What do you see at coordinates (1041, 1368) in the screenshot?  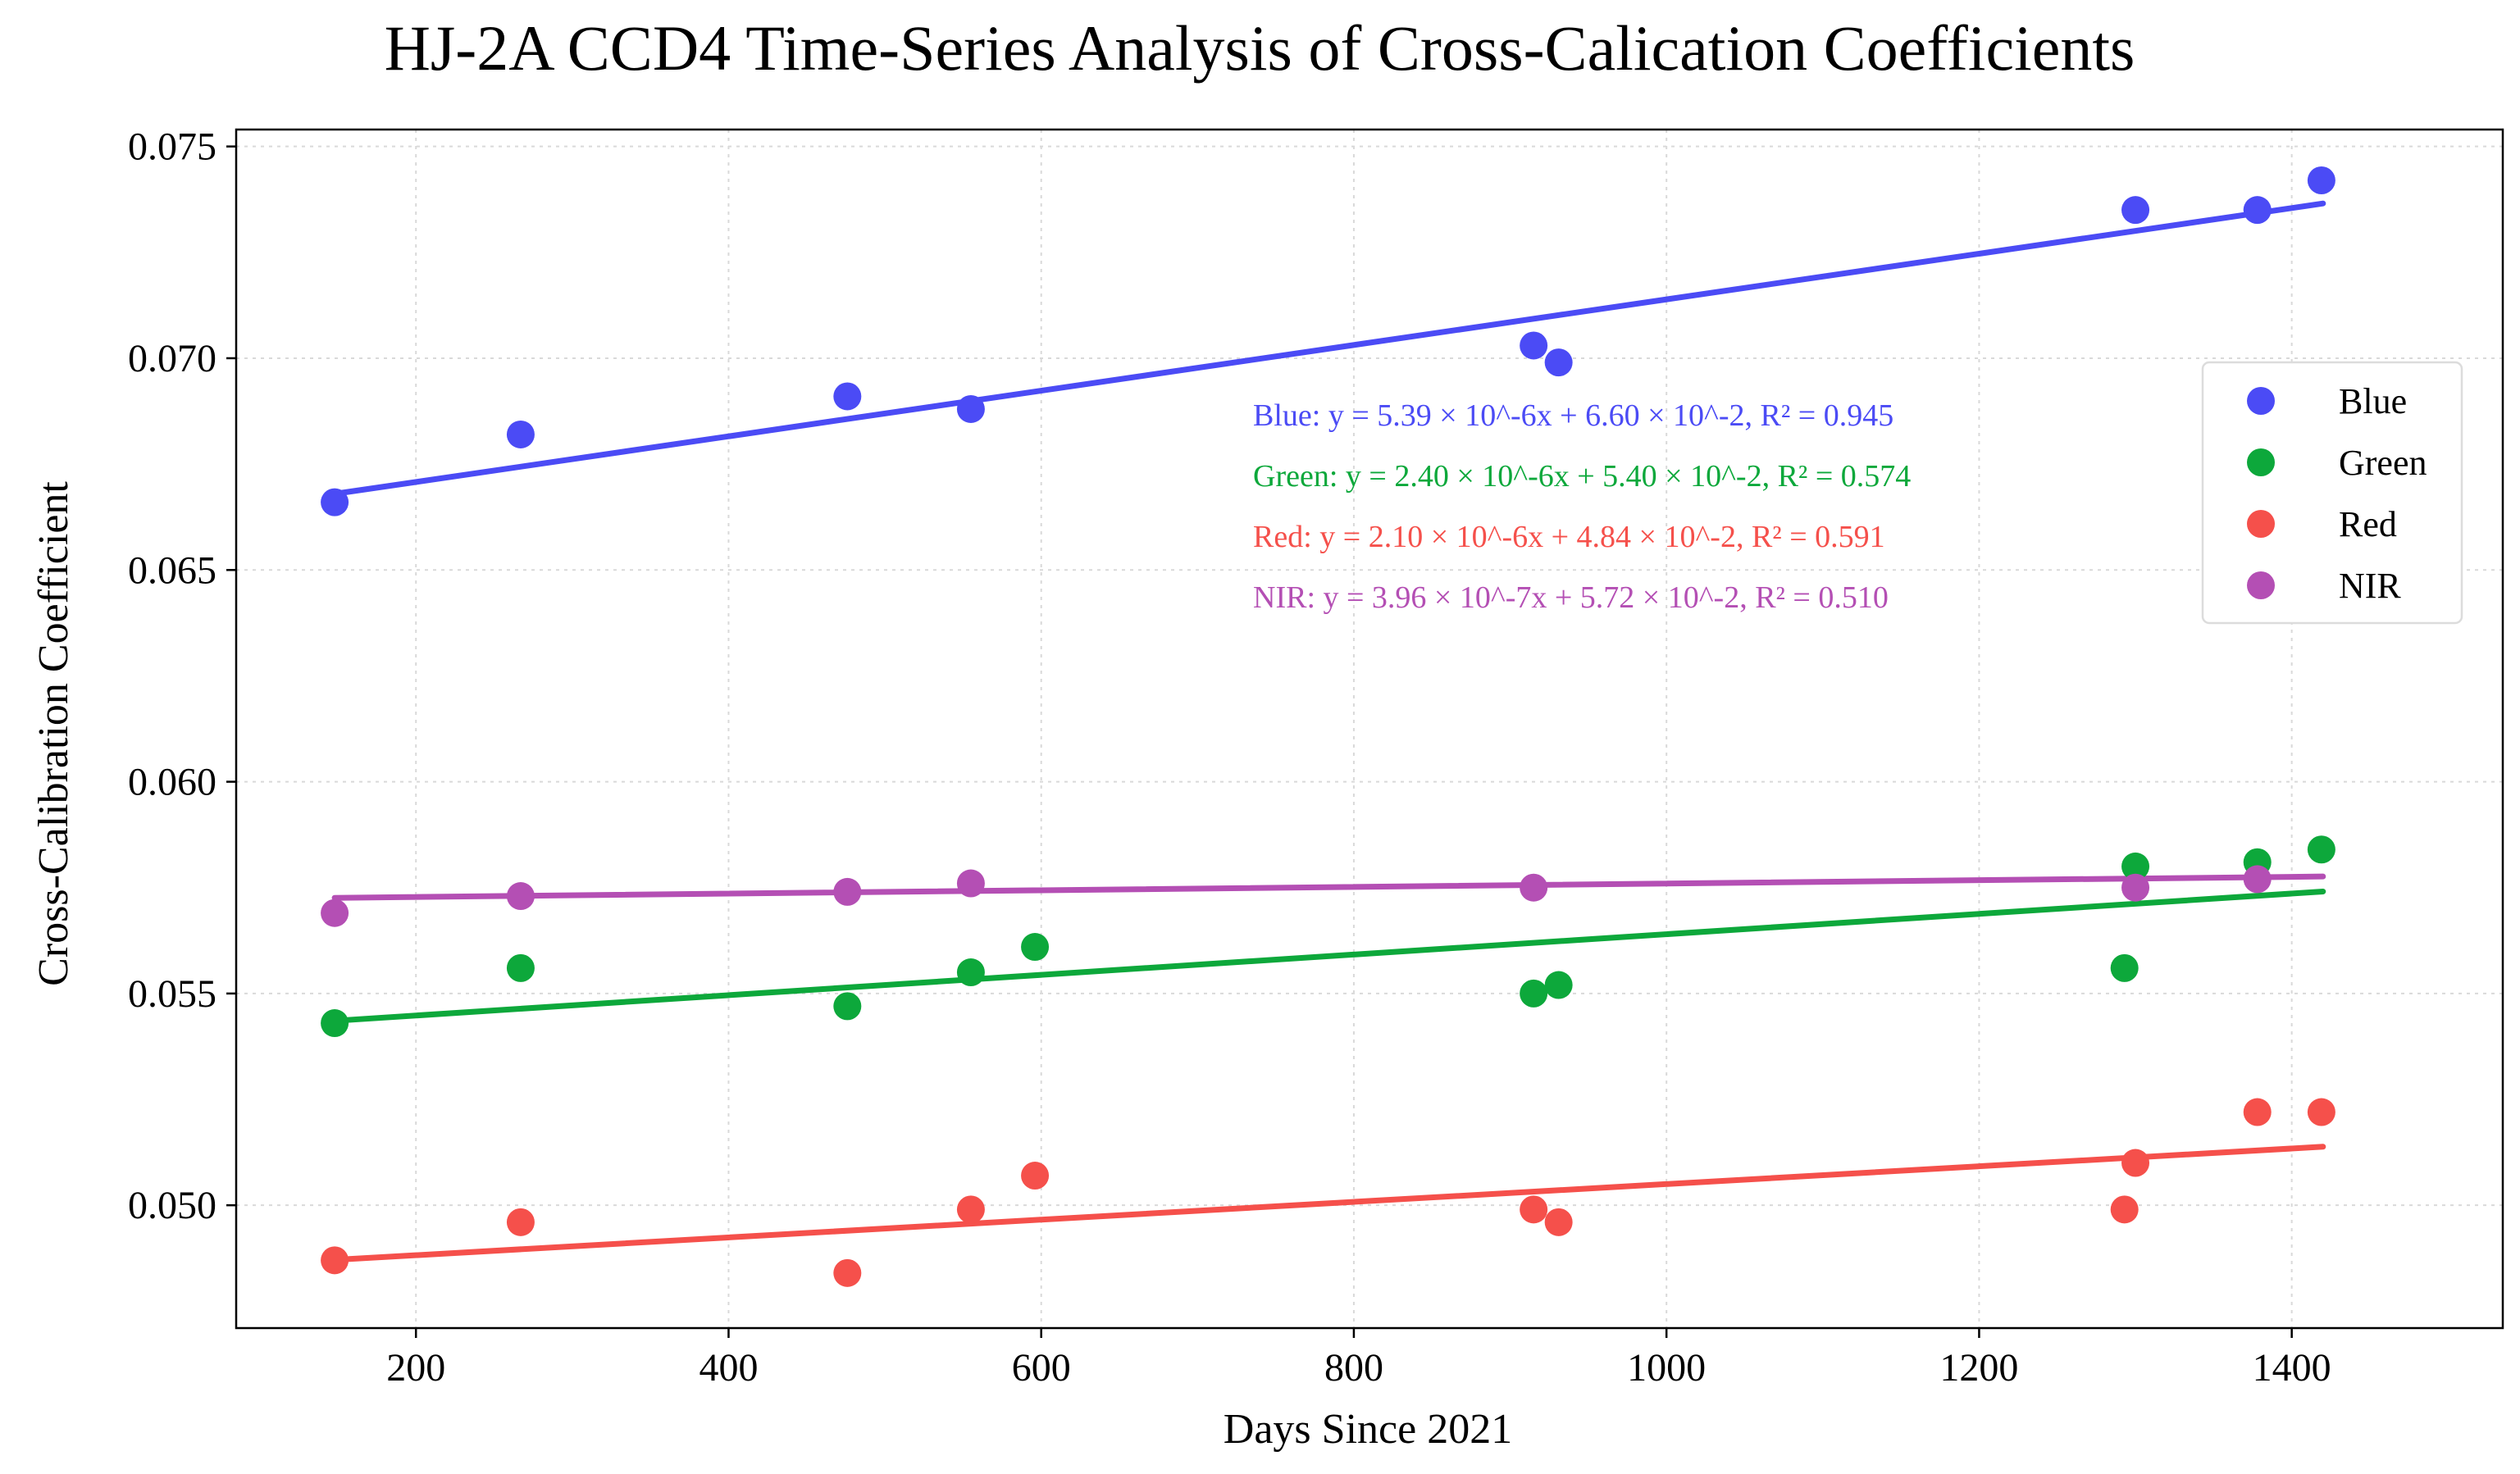 I see `x-tick-label: 600` at bounding box center [1041, 1368].